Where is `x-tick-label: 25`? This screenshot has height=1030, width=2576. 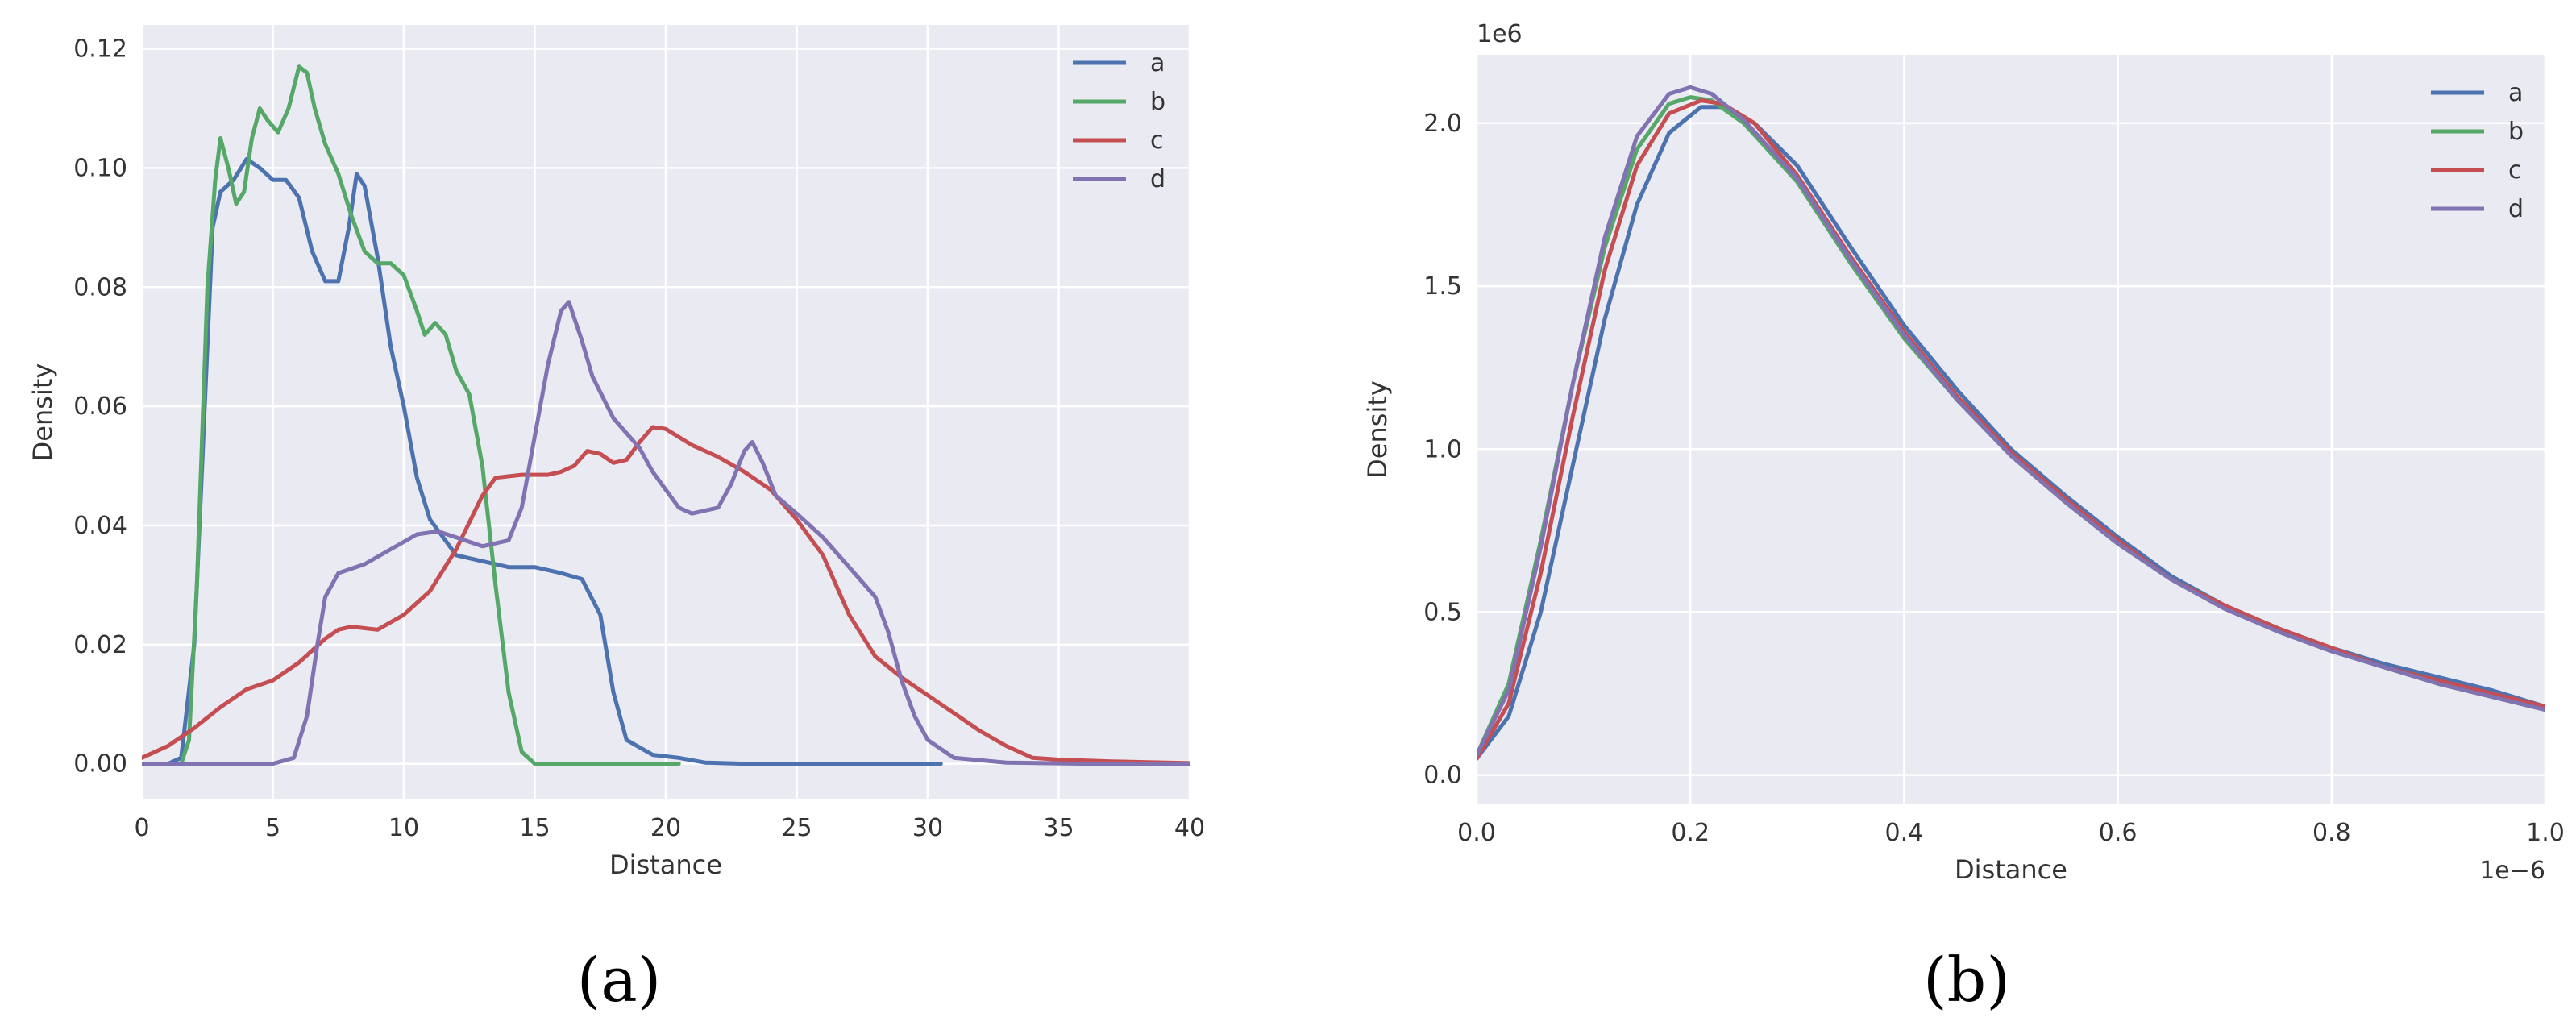
x-tick-label: 25 is located at coordinates (796, 828).